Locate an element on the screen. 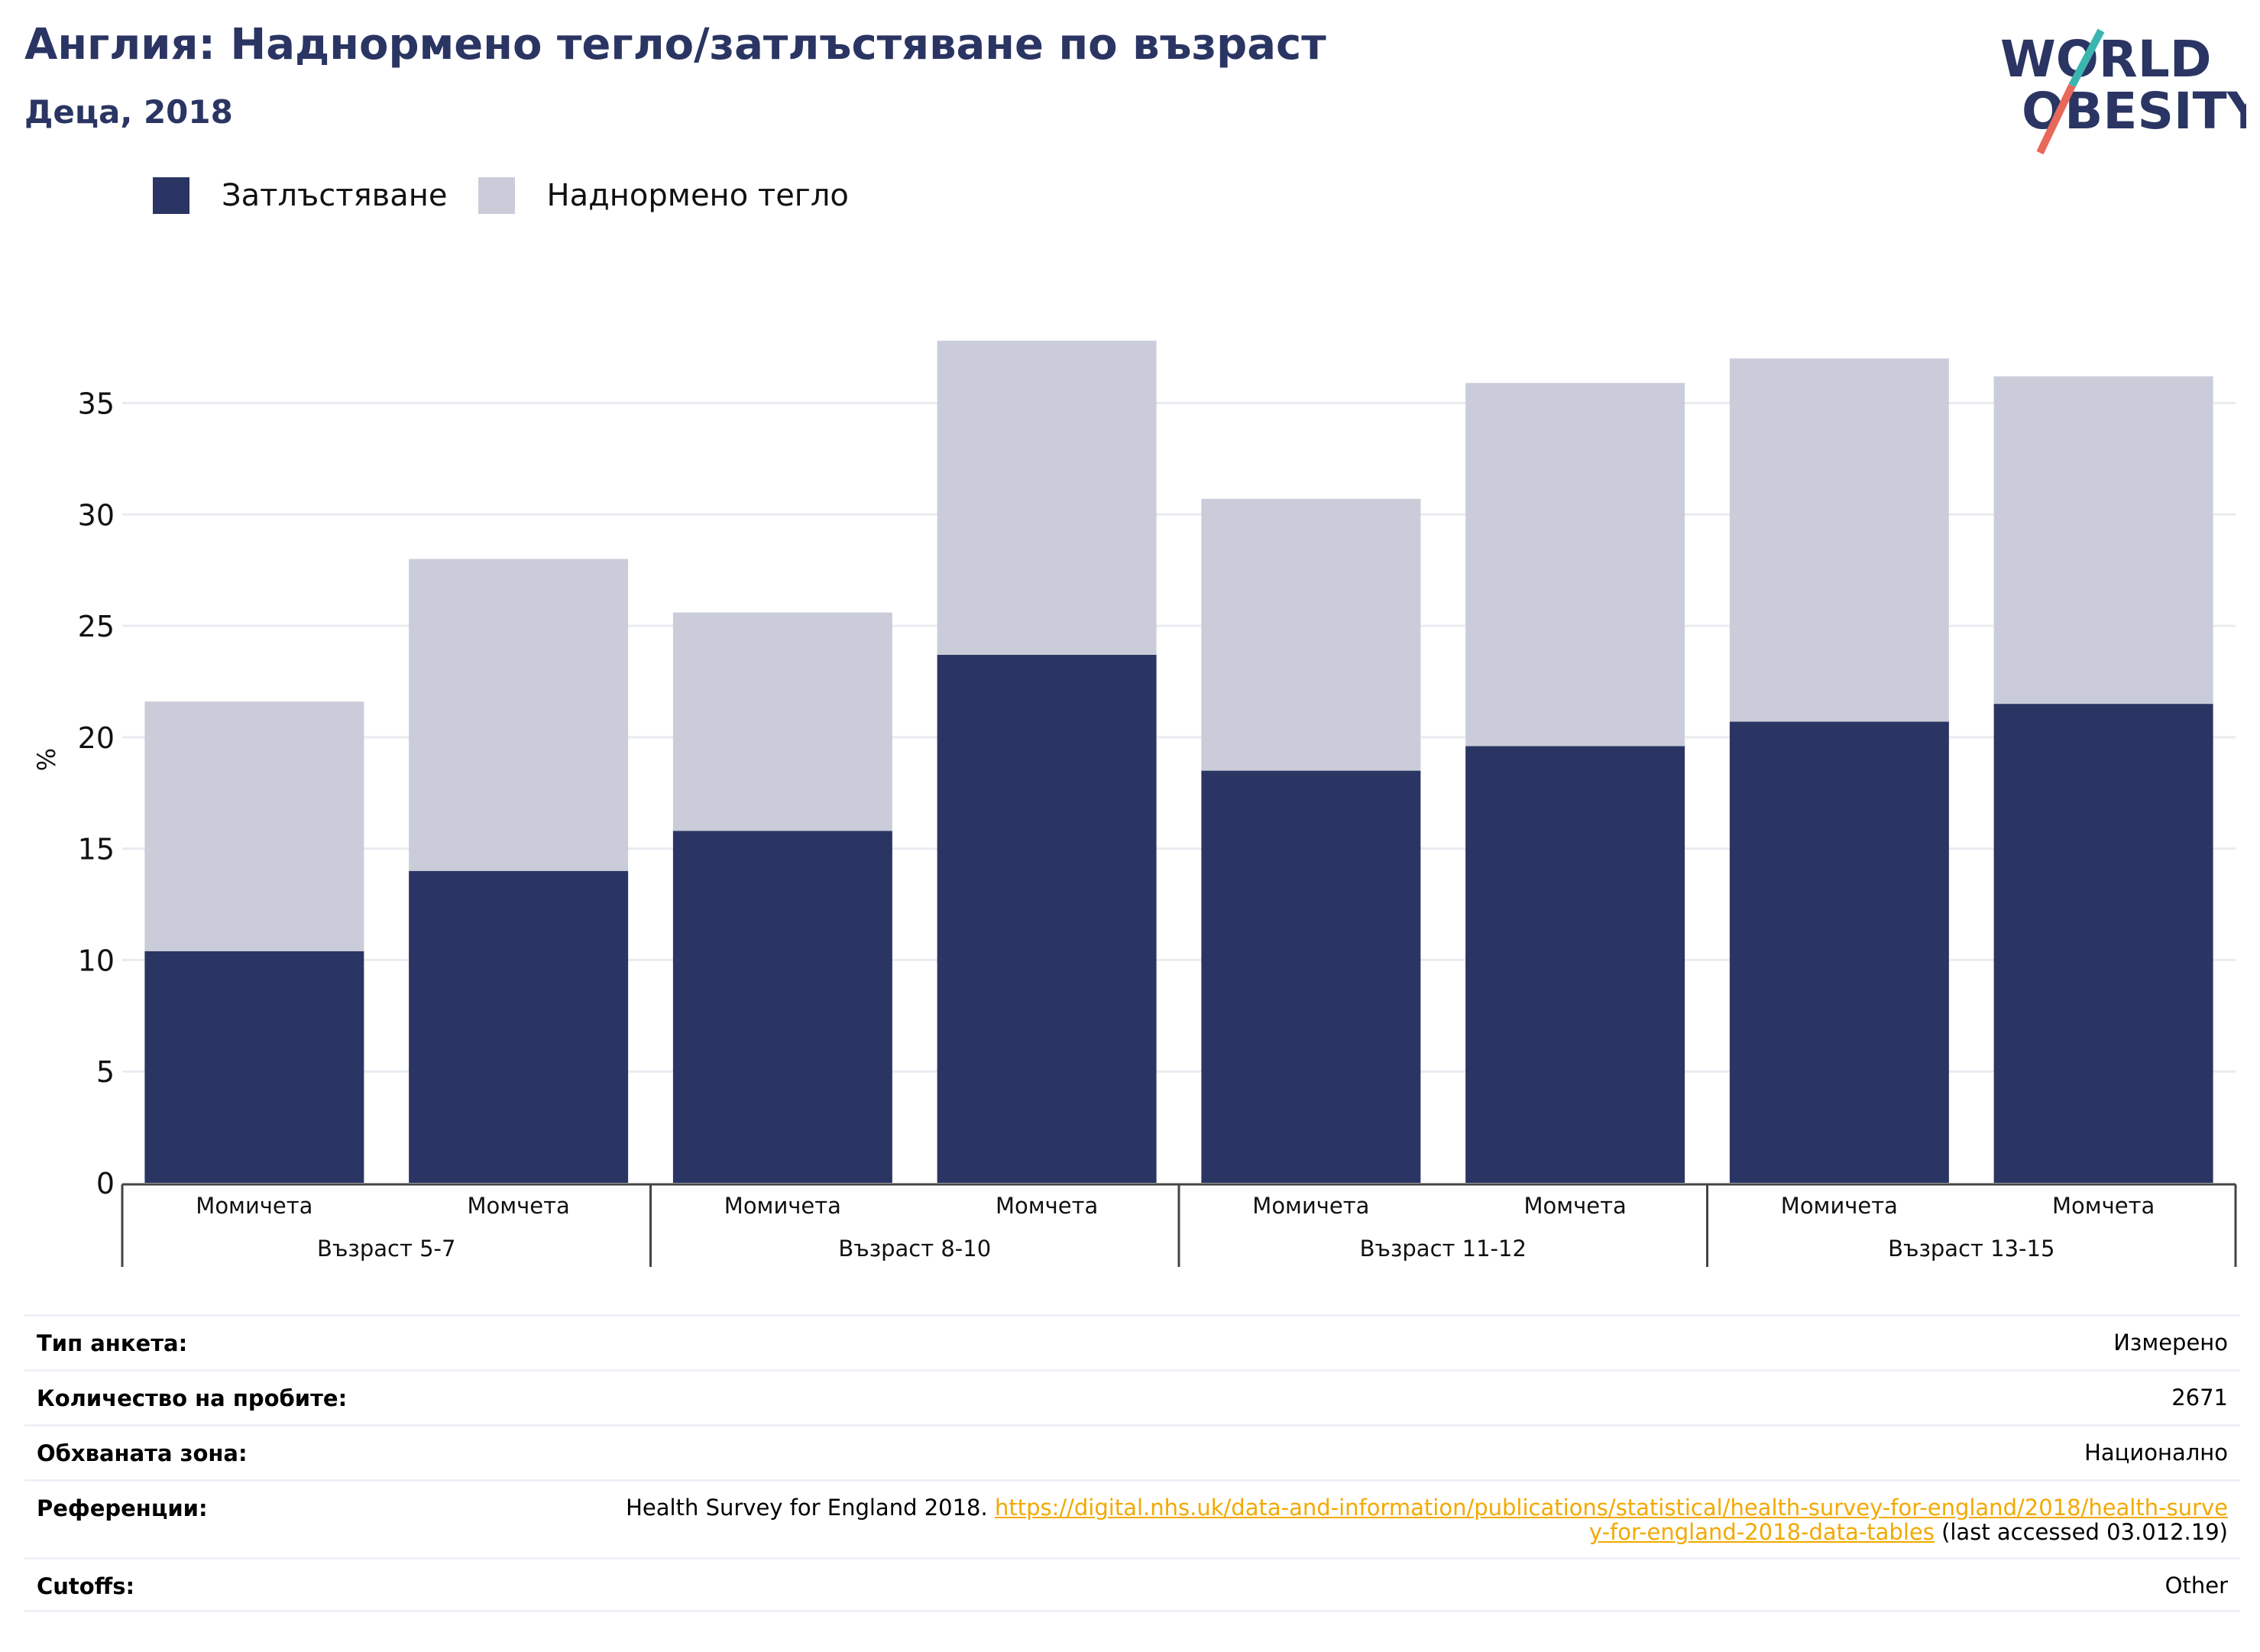 The image size is (2260, 1652). references-label: Референции: is located at coordinates (123, 1508).